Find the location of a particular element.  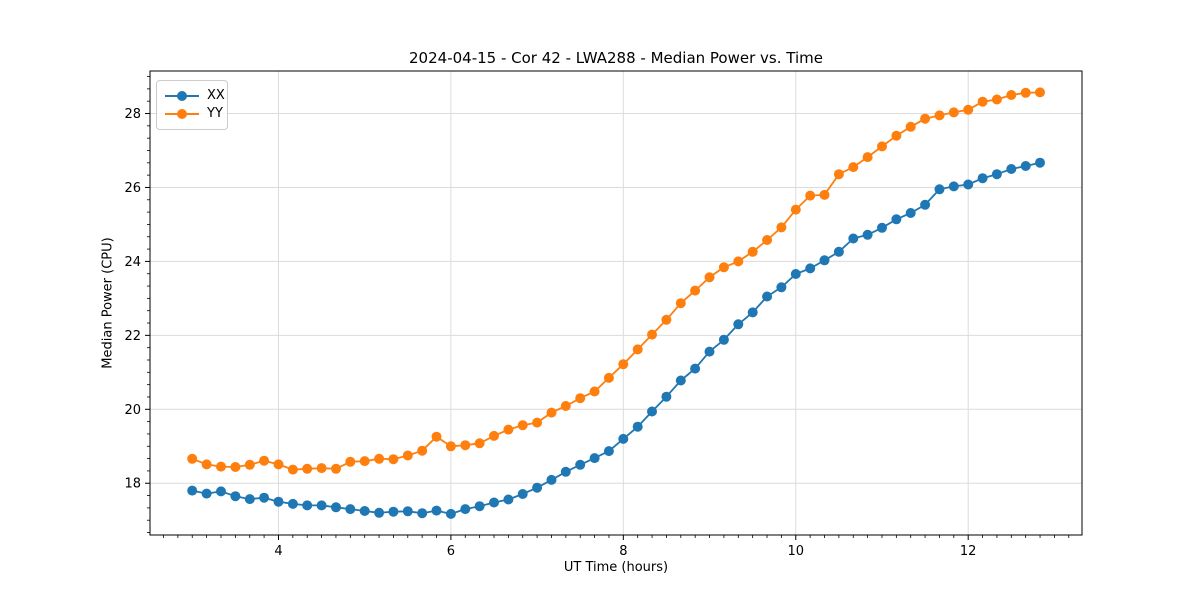

y-tick-label: 28 is located at coordinates (132, 114).